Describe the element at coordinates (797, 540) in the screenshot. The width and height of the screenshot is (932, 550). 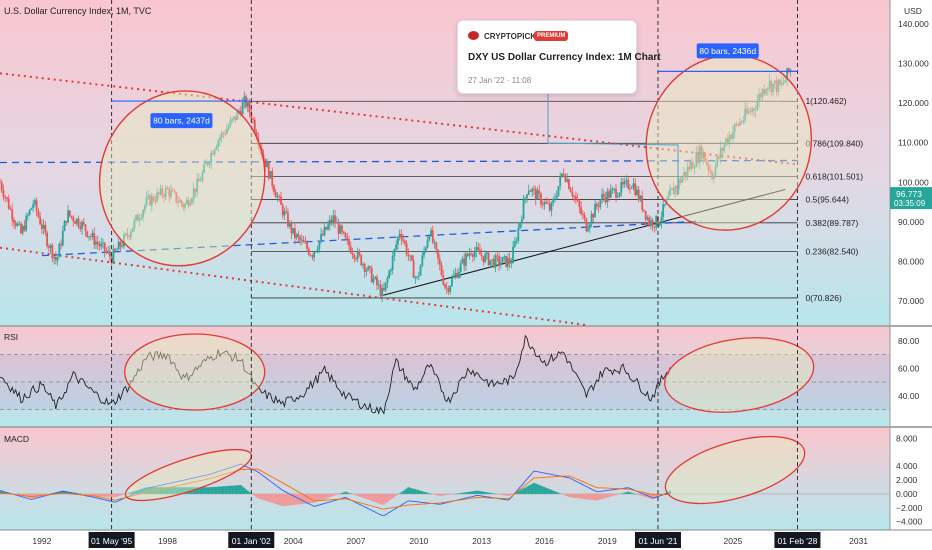
I see `date-marker-badge` at that location.